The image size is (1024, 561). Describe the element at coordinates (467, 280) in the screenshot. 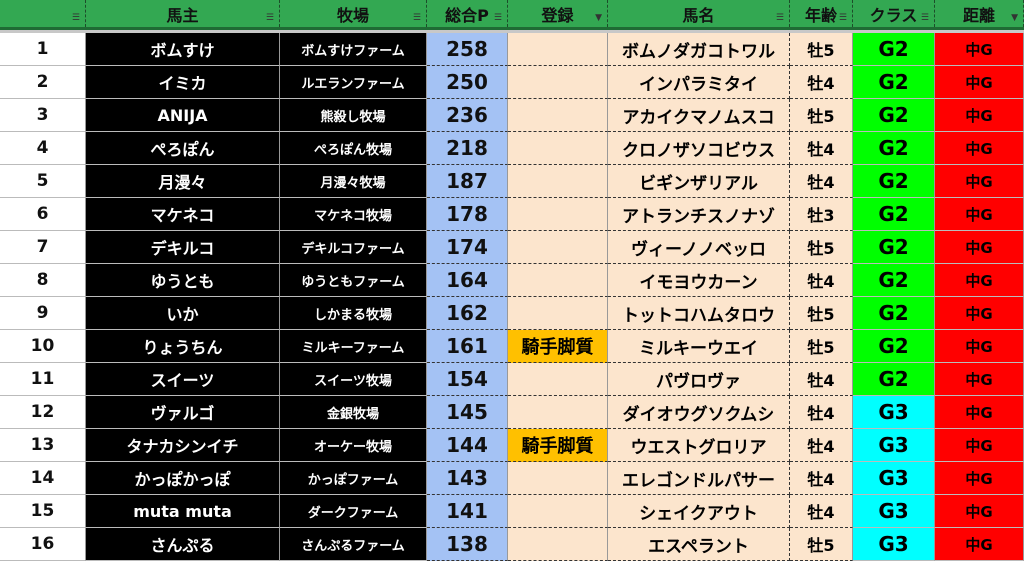

I see `cell-total-points: 164` at that location.